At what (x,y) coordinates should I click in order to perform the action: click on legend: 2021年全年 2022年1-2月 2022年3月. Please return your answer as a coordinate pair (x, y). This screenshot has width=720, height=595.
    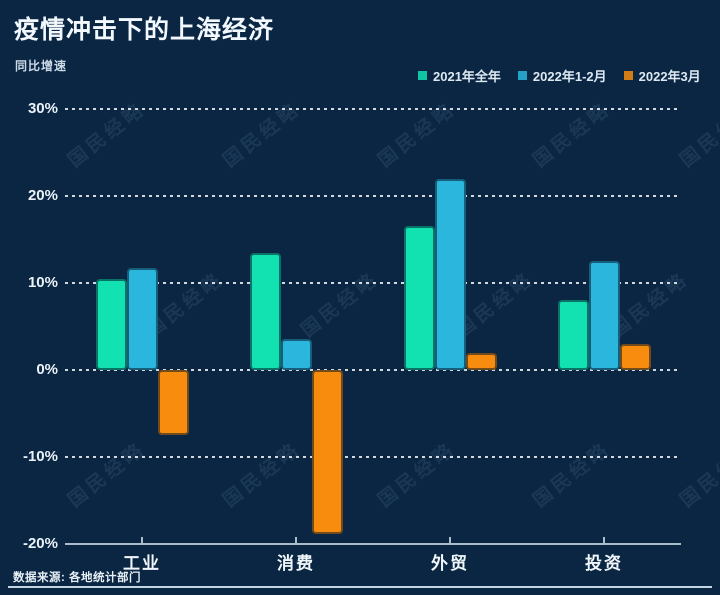
    Looking at the image, I should click on (559, 75).